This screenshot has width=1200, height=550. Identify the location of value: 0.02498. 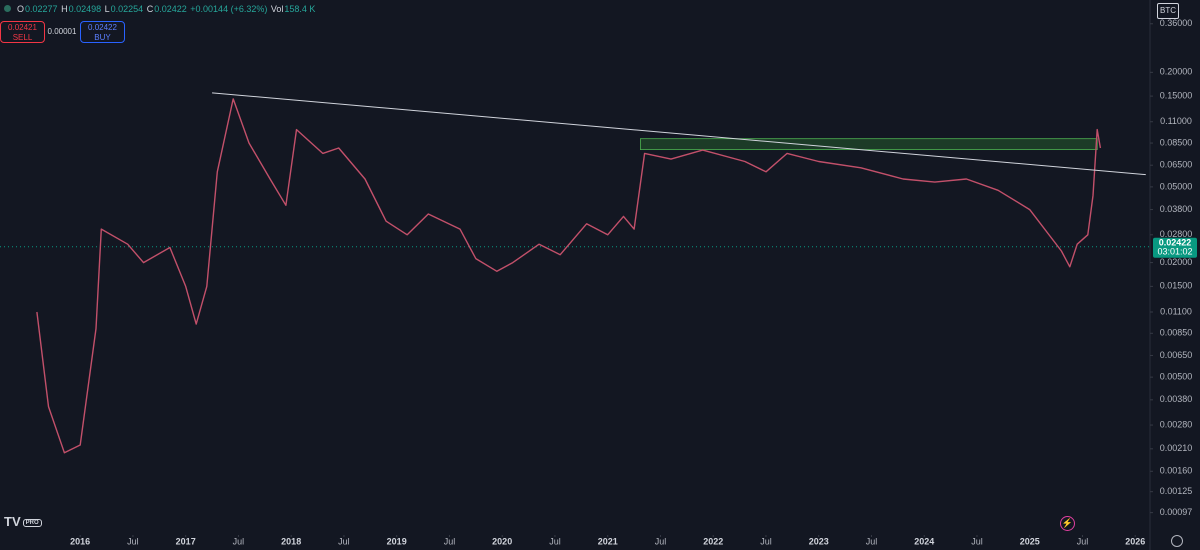
(85, 9).